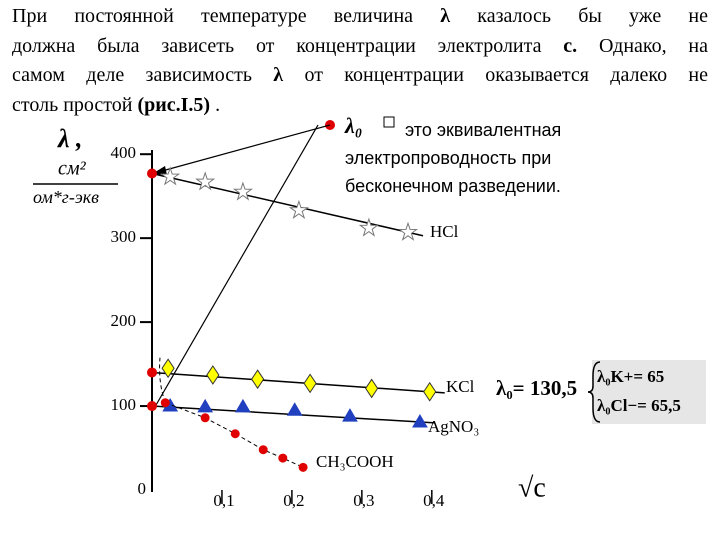  Describe the element at coordinates (579, 16) in the screenshot. I see `text-segment: казалось бы уже не` at that location.